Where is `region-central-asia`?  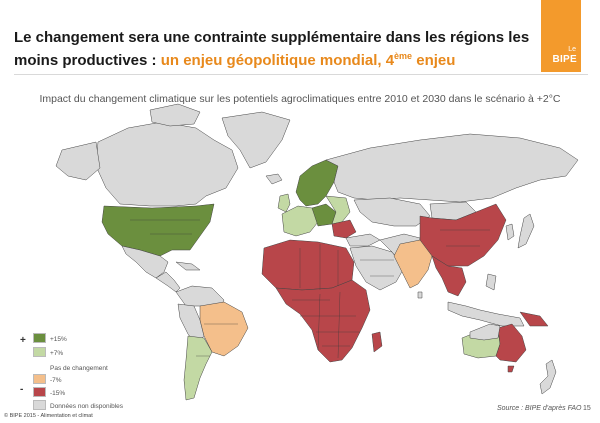 region-central-asia is located at coordinates (392, 212).